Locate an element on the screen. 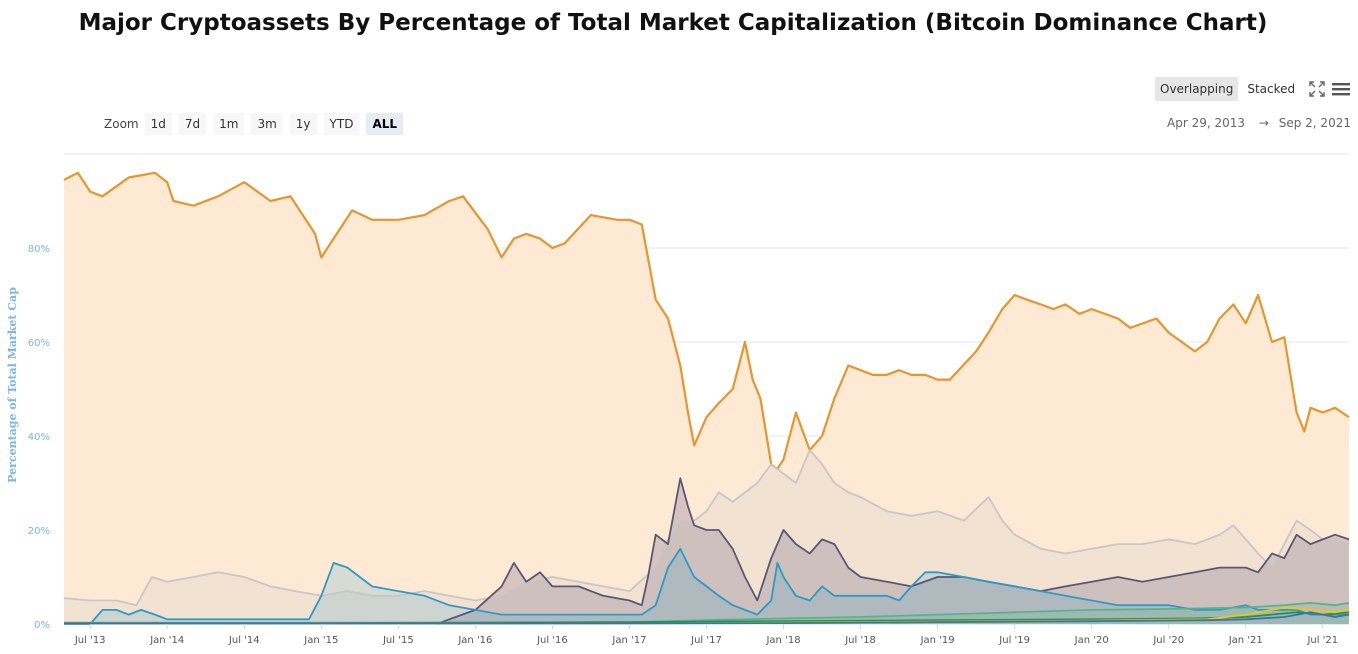 This screenshot has height=654, width=1358. x-tick-label: Jul '18 is located at coordinates (860, 640).